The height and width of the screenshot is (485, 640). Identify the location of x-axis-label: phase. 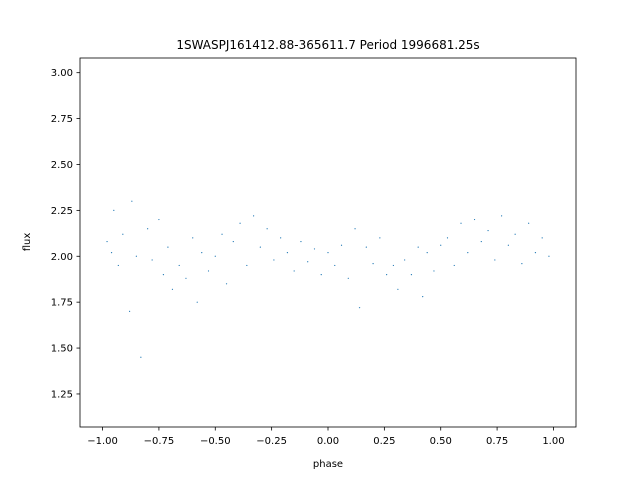
(328, 464).